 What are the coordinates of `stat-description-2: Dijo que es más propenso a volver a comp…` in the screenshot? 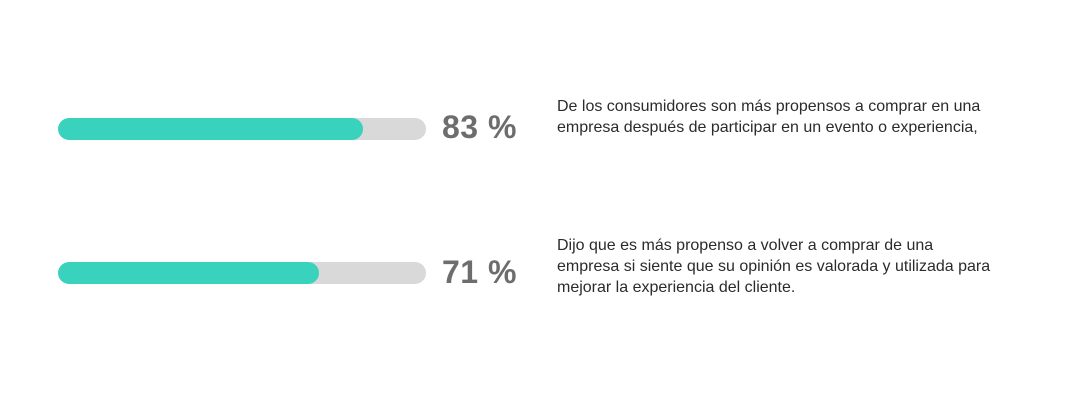 It's located at (774, 266).